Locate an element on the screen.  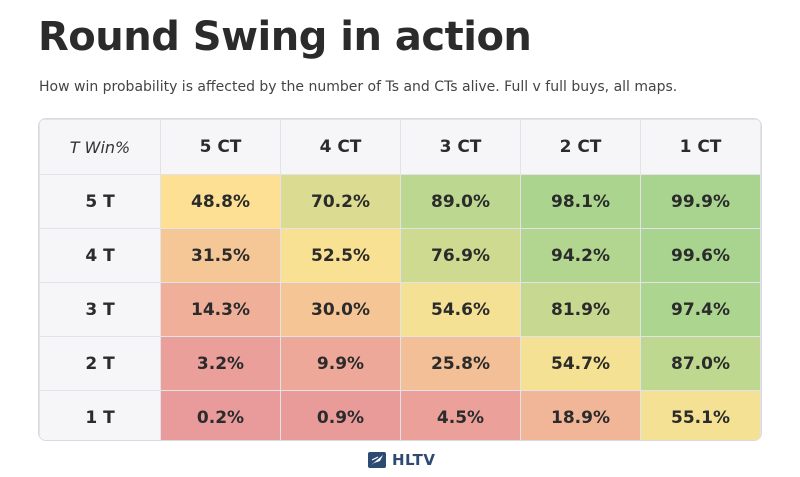
column-header-5ct: 5 CT is located at coordinates (220, 147).